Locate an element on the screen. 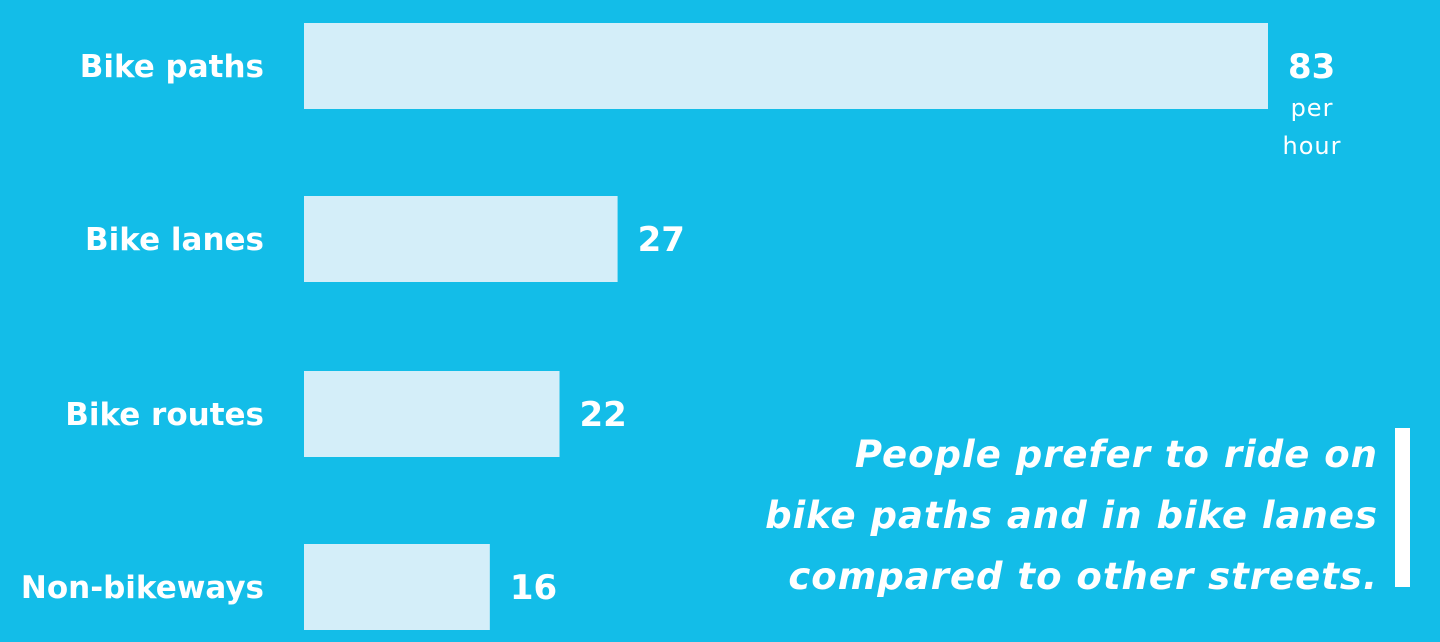 The image size is (1440, 642). category-label-0: Bike paths is located at coordinates (172, 67).